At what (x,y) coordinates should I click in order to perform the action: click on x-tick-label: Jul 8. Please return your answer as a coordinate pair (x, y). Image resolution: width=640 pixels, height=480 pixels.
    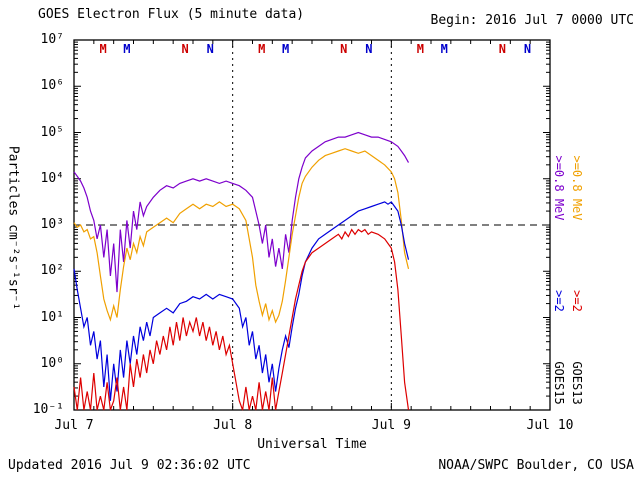
    Looking at the image, I should click on (233, 425).